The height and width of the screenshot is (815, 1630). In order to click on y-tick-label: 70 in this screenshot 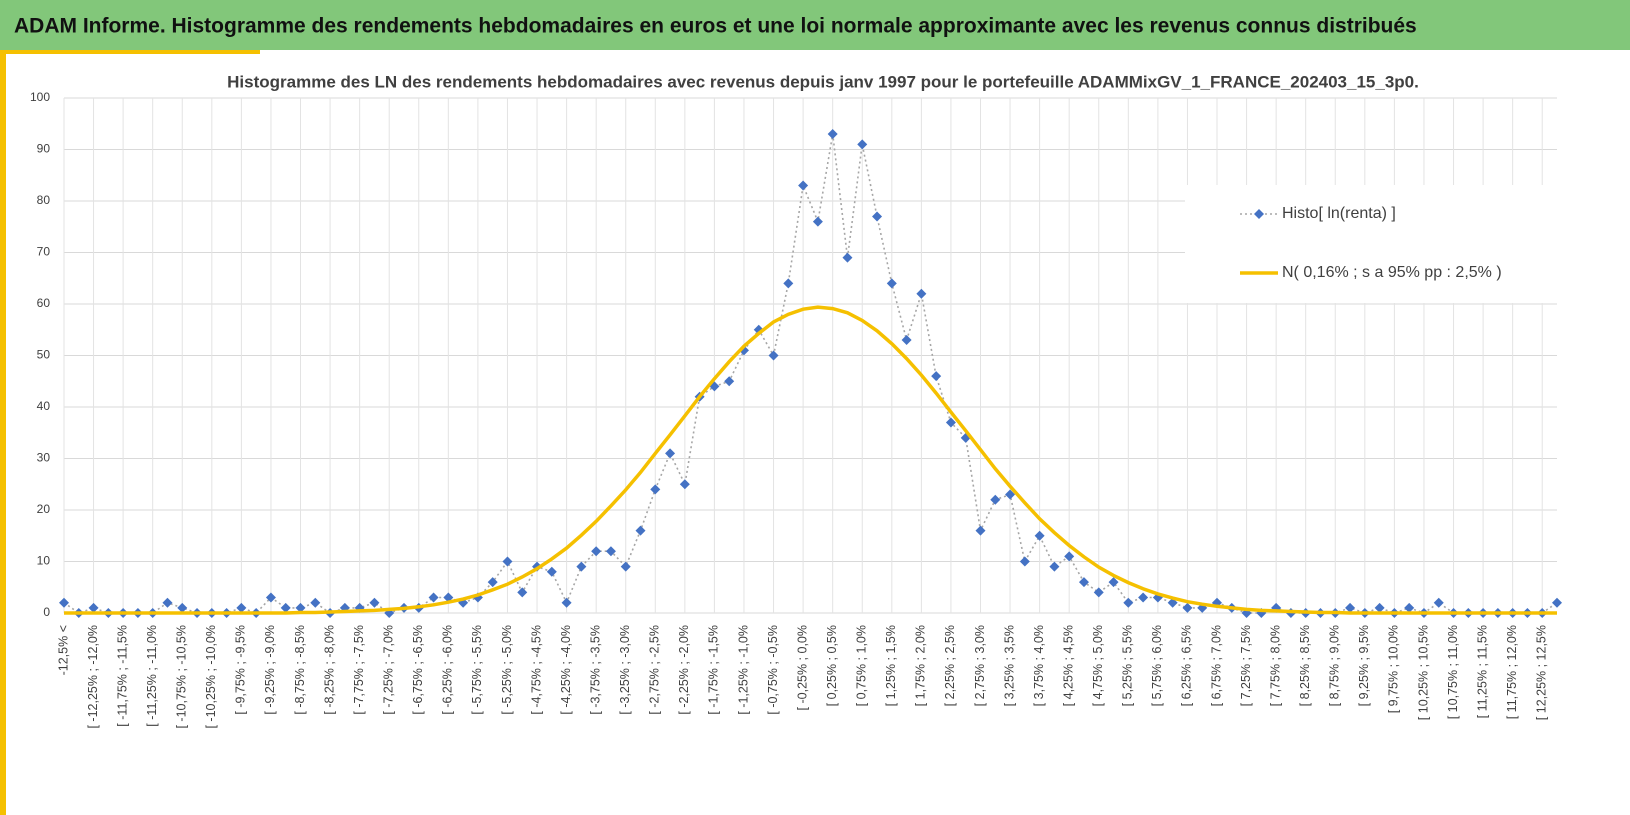, I will do `click(44, 252)`.